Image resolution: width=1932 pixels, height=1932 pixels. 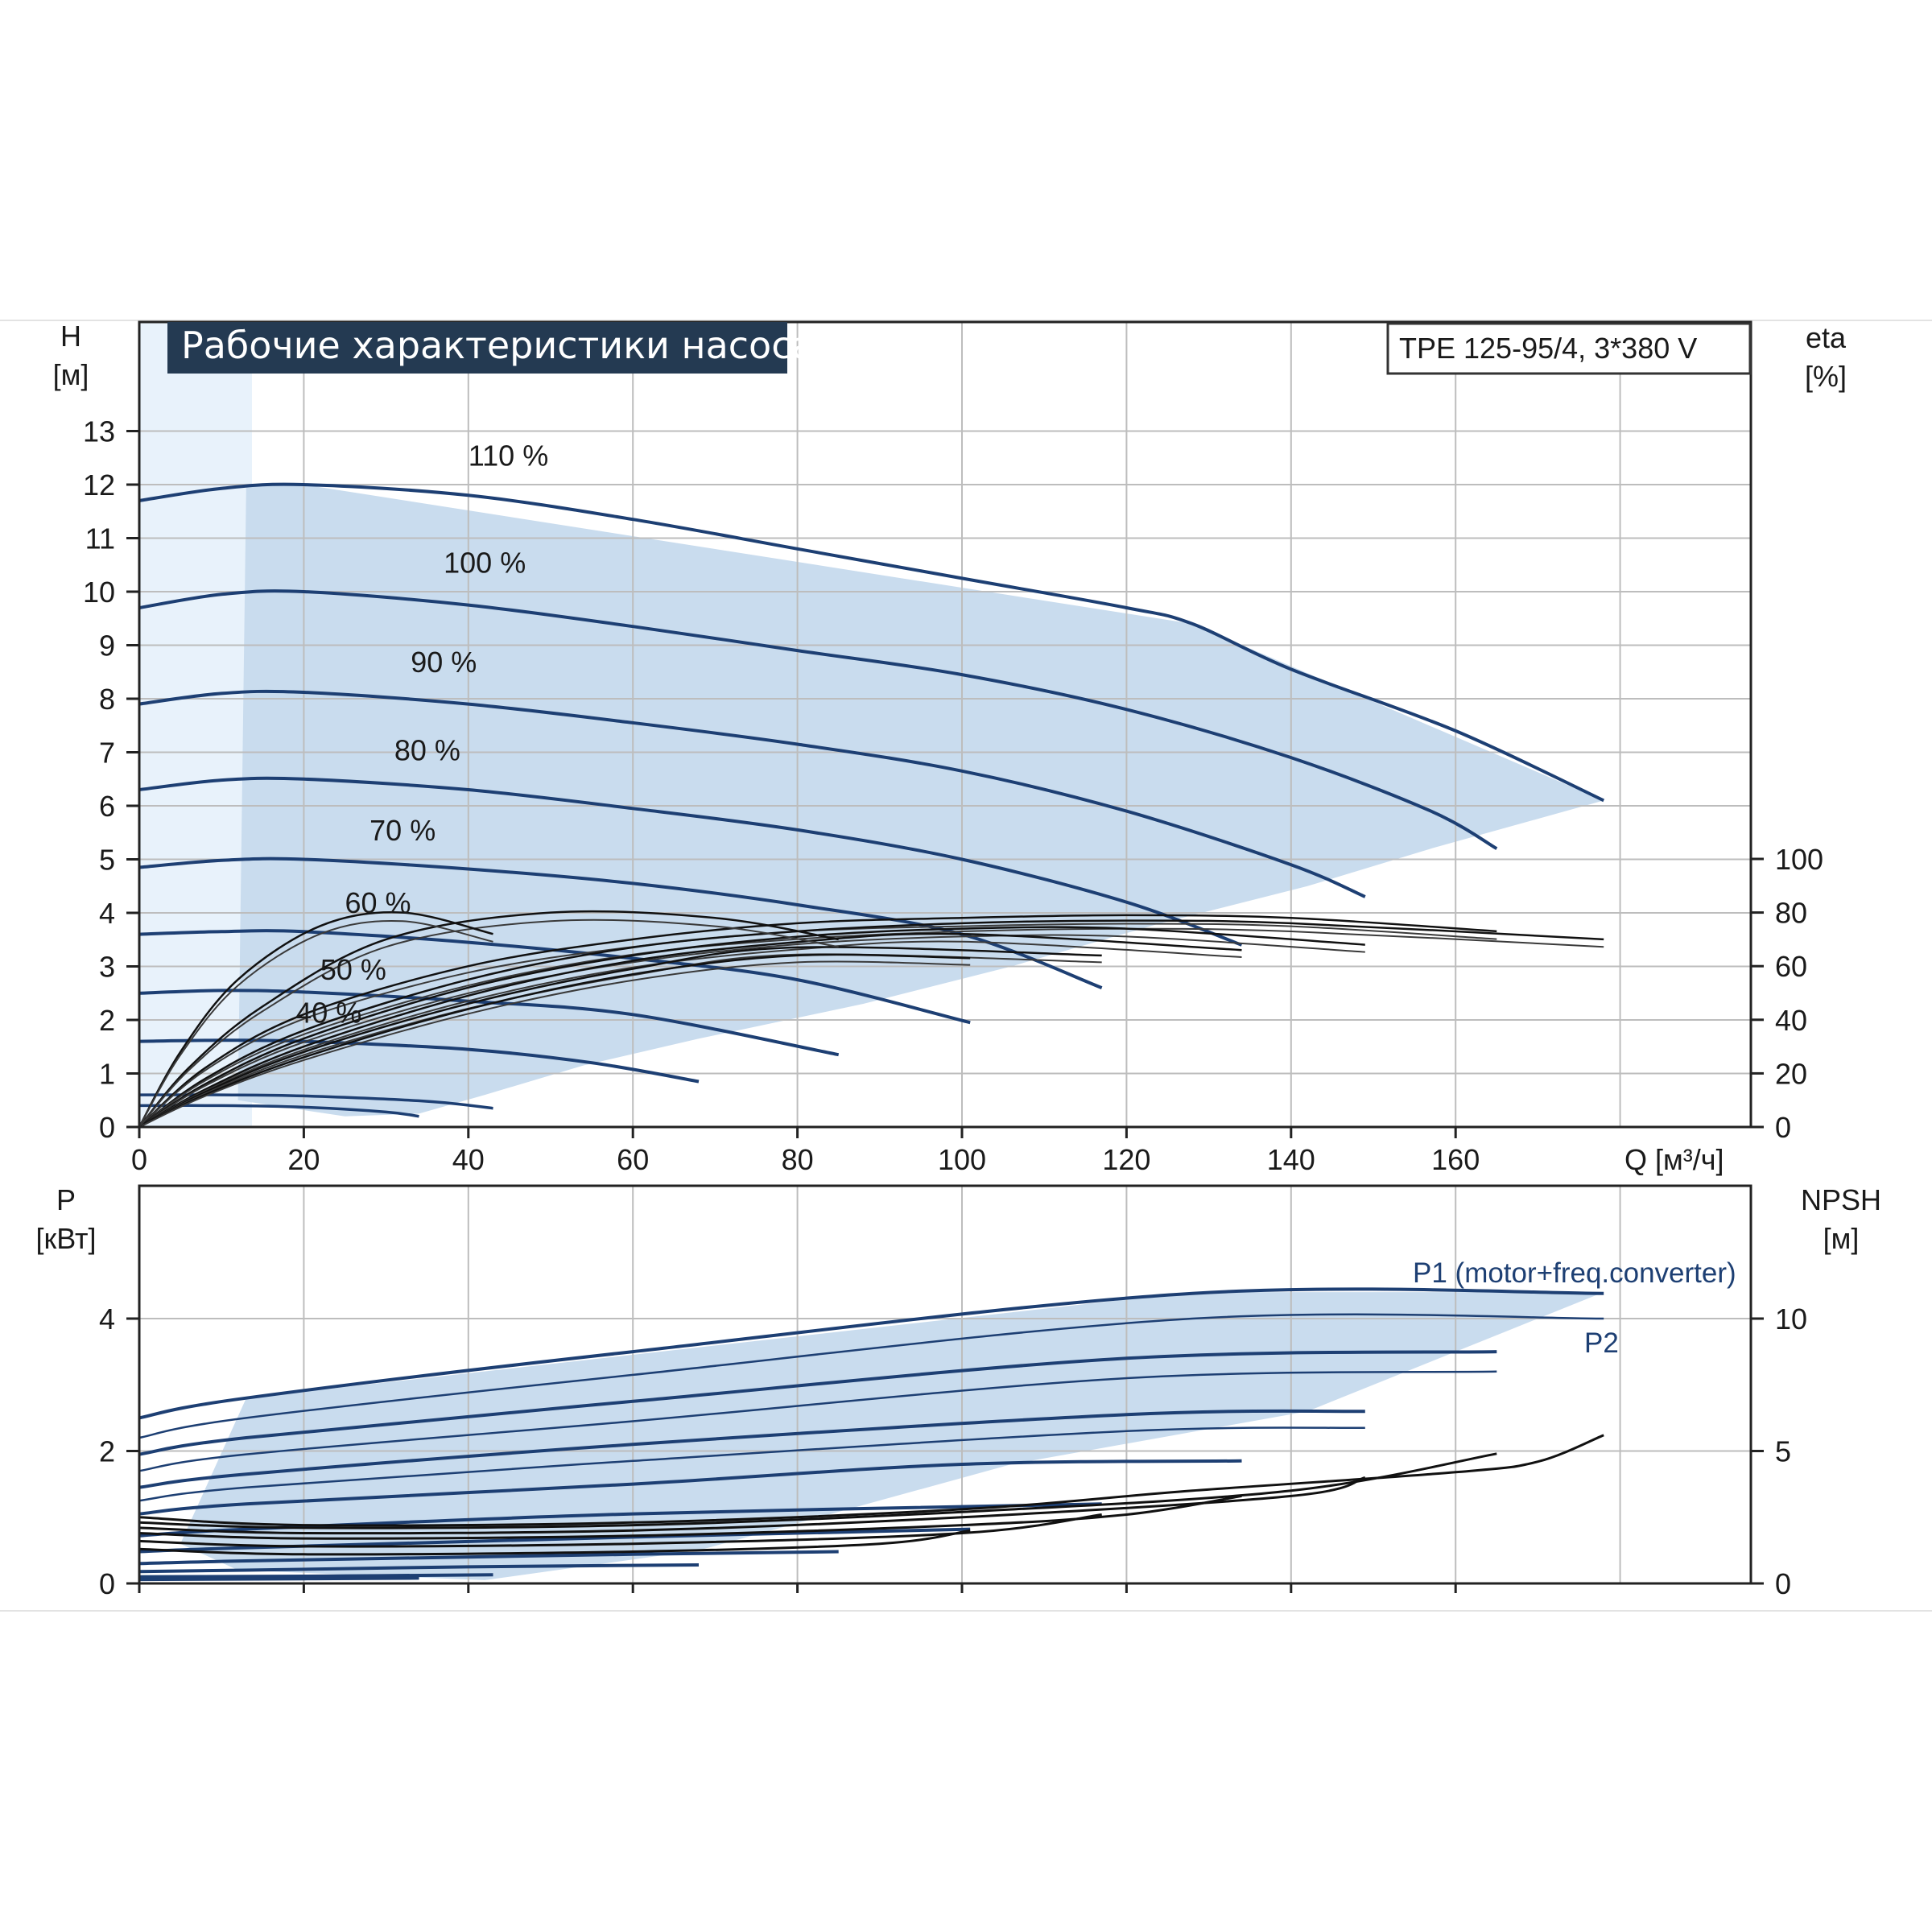 I want to click on npsh-y-tick-label: 0, so click(x=1783, y=1583).